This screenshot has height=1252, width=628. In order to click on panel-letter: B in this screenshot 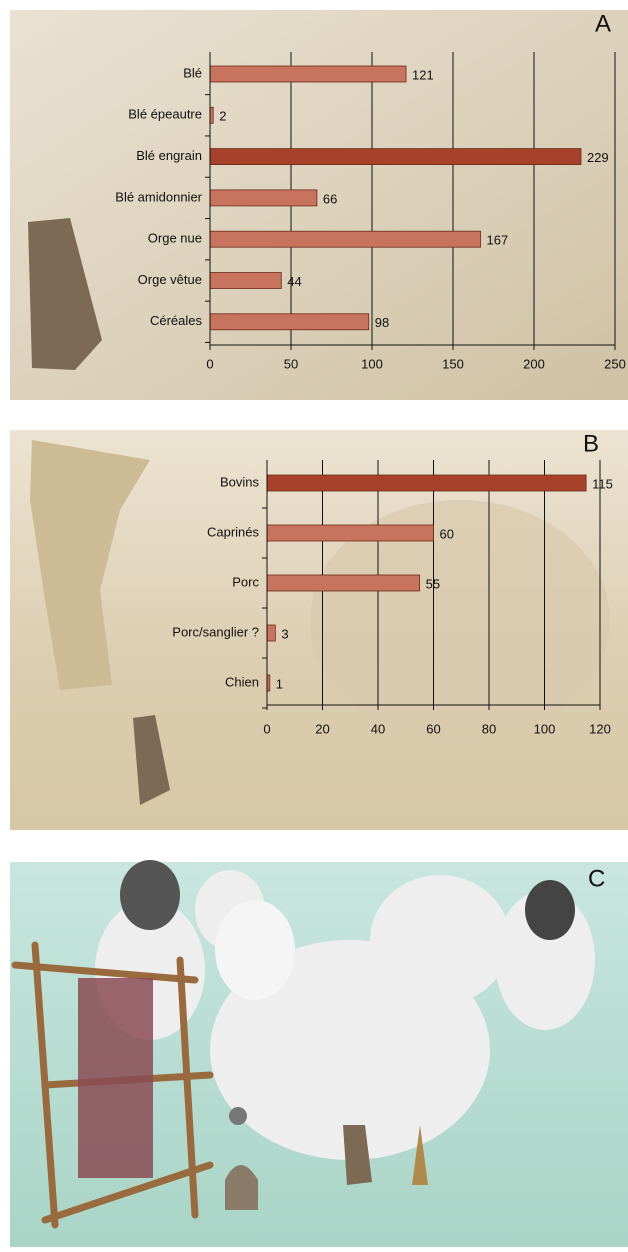, I will do `click(591, 443)`.